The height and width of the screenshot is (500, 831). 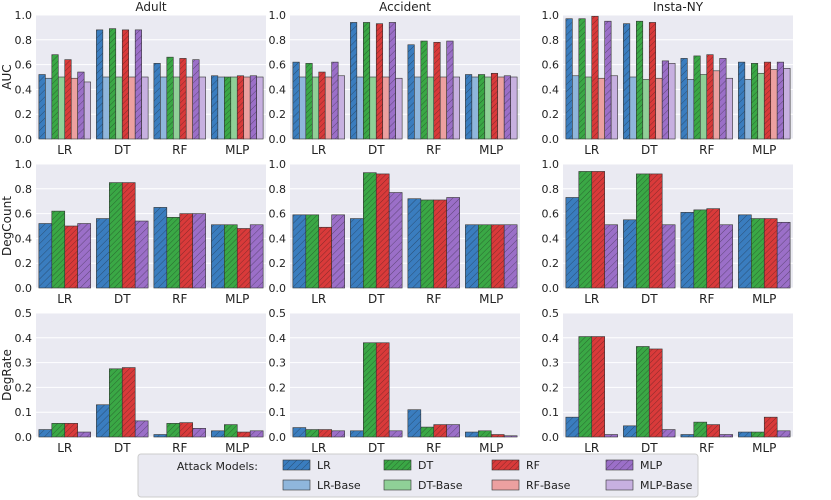 I want to click on y-axis-label: DegCount, so click(x=7, y=226).